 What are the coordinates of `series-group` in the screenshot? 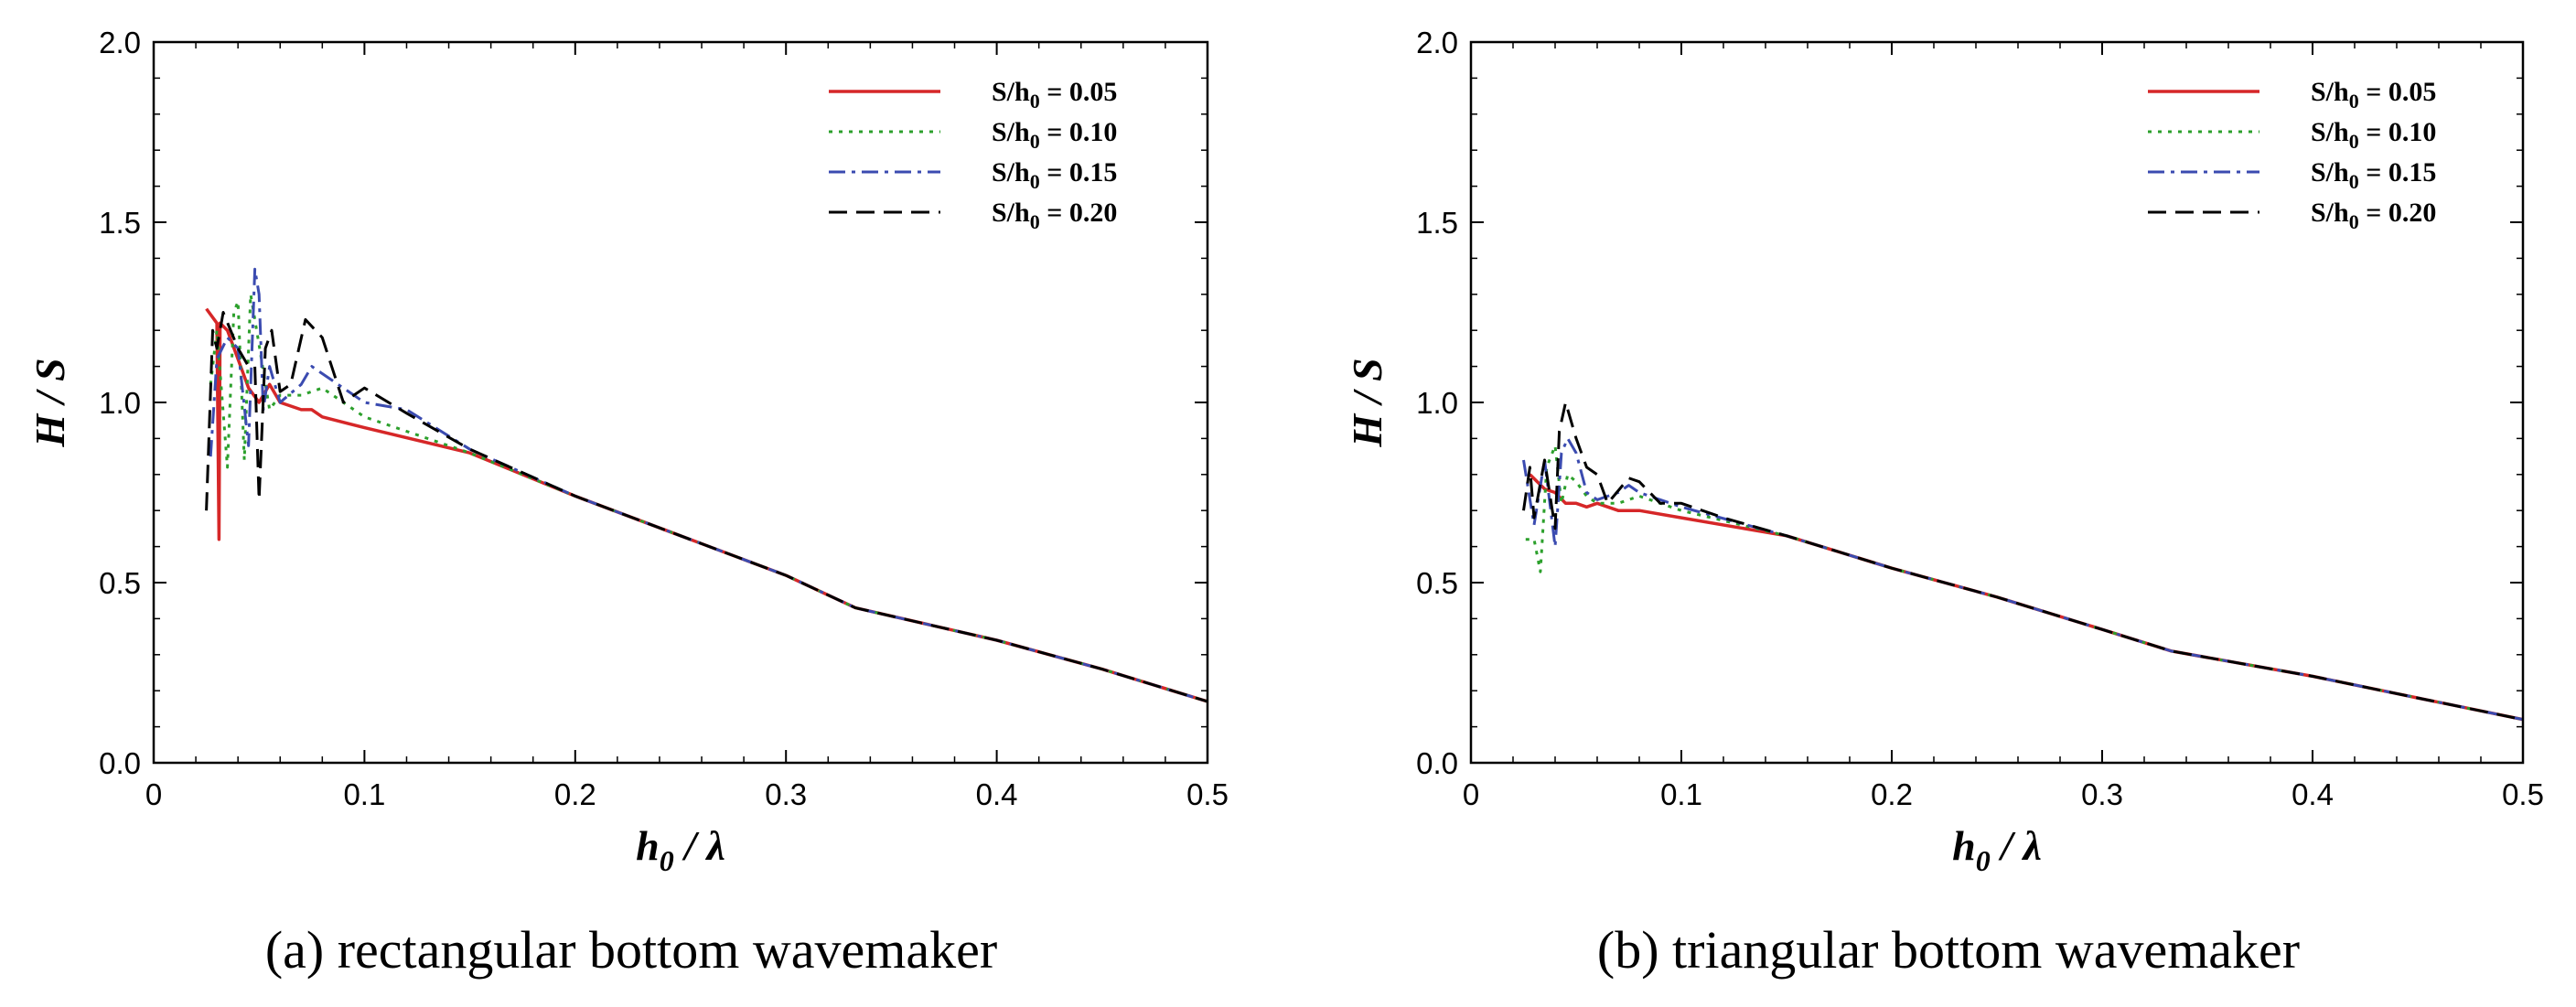 It's located at (2023, 561).